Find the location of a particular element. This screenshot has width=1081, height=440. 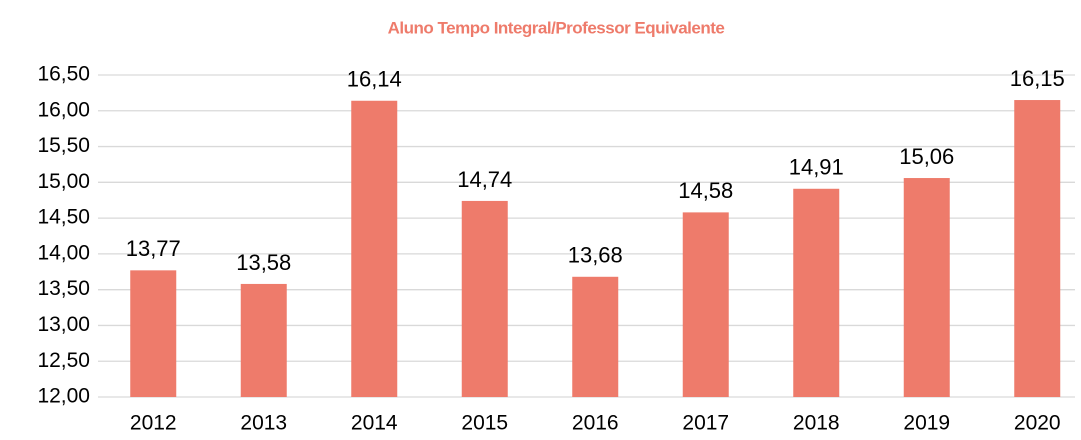

x-tick-label: 2013 is located at coordinates (263, 423).